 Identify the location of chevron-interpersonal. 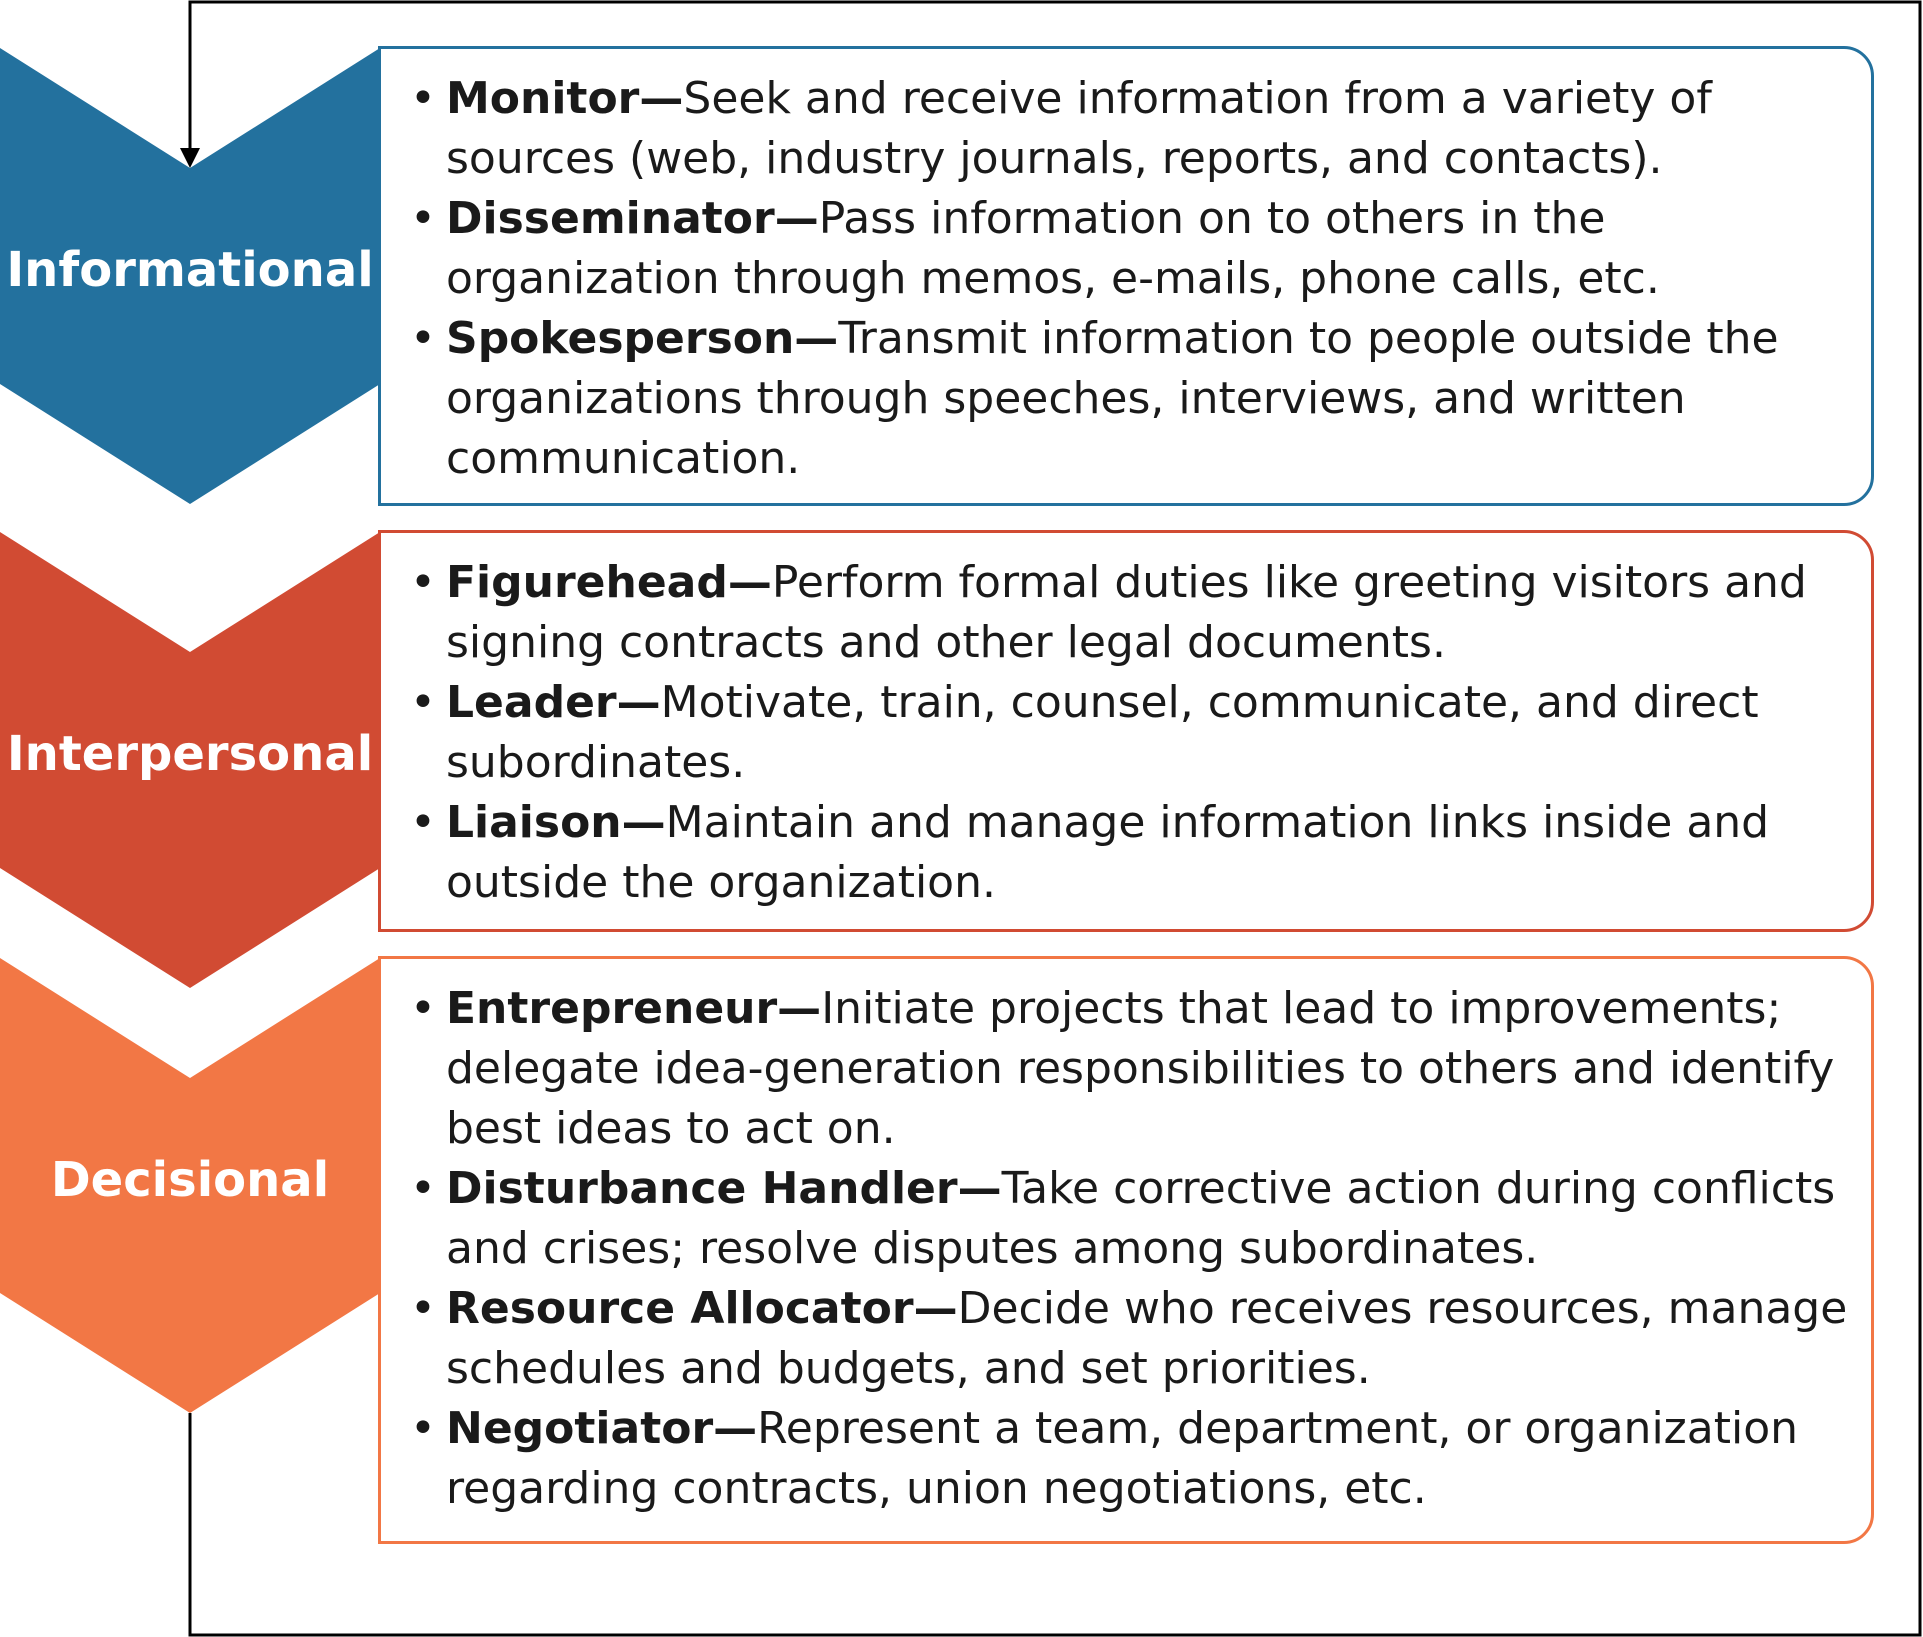
(190, 760).